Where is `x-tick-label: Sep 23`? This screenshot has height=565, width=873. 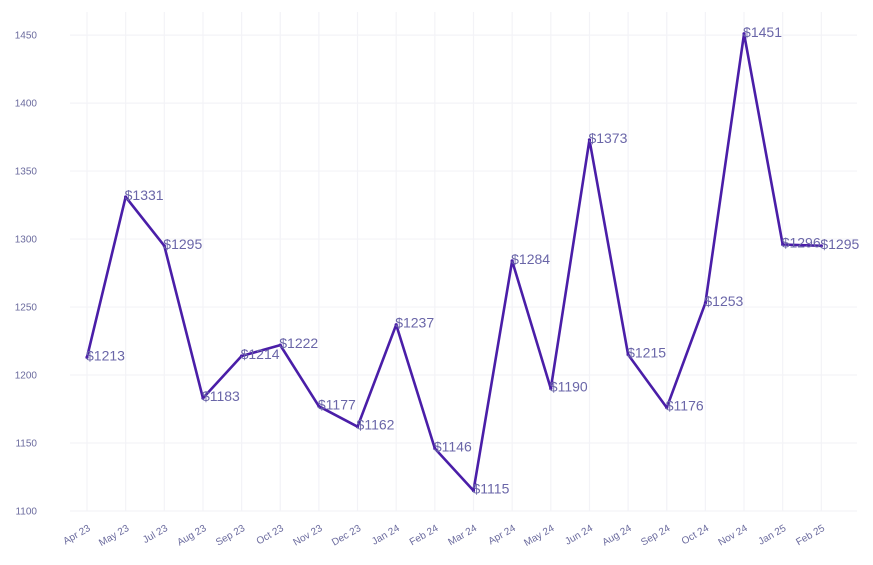
x-tick-label: Sep 23 is located at coordinates (230, 536).